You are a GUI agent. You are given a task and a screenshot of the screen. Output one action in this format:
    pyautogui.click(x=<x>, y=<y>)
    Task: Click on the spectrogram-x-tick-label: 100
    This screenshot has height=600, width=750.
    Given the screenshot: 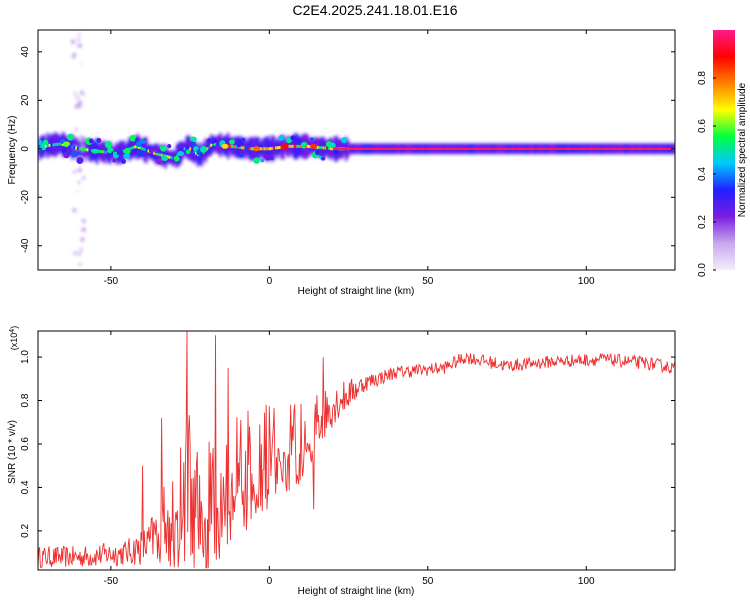 What is the action you would take?
    pyautogui.click(x=586, y=281)
    